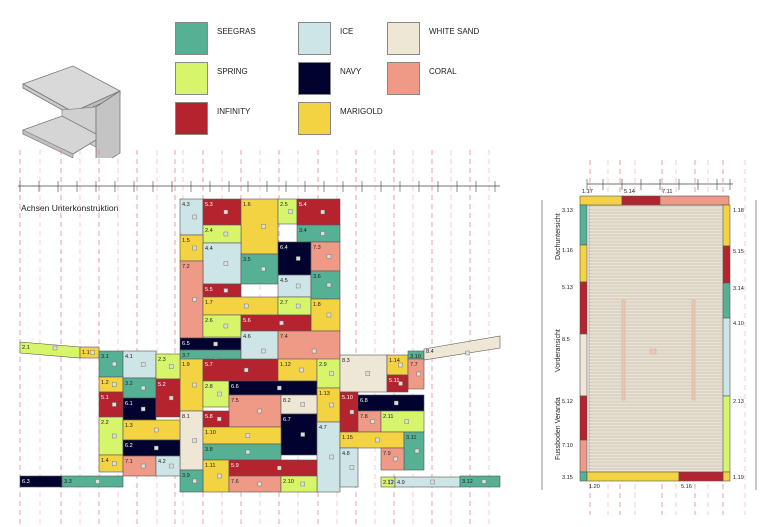 The image size is (780, 527). Describe the element at coordinates (575, 456) in the screenshot. I see `panel-7.10: 7.10` at that location.